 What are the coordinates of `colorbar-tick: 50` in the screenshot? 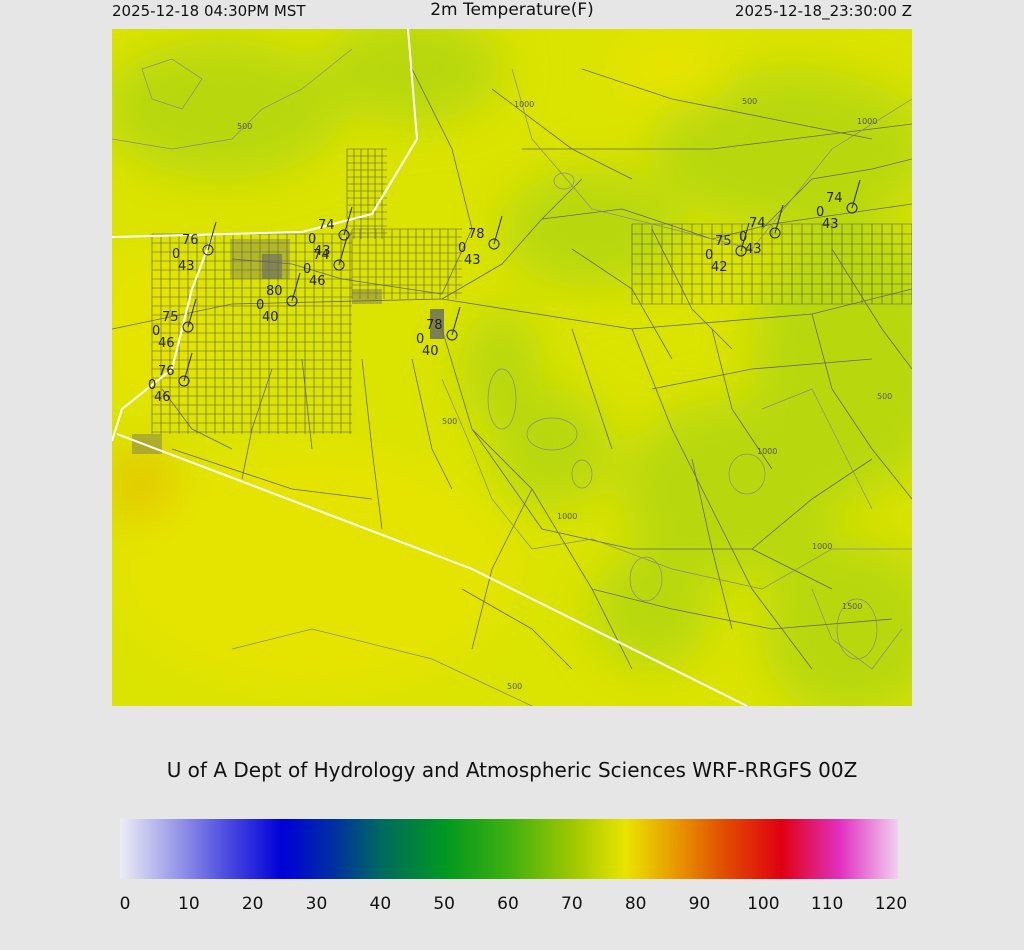 It's located at (444, 904).